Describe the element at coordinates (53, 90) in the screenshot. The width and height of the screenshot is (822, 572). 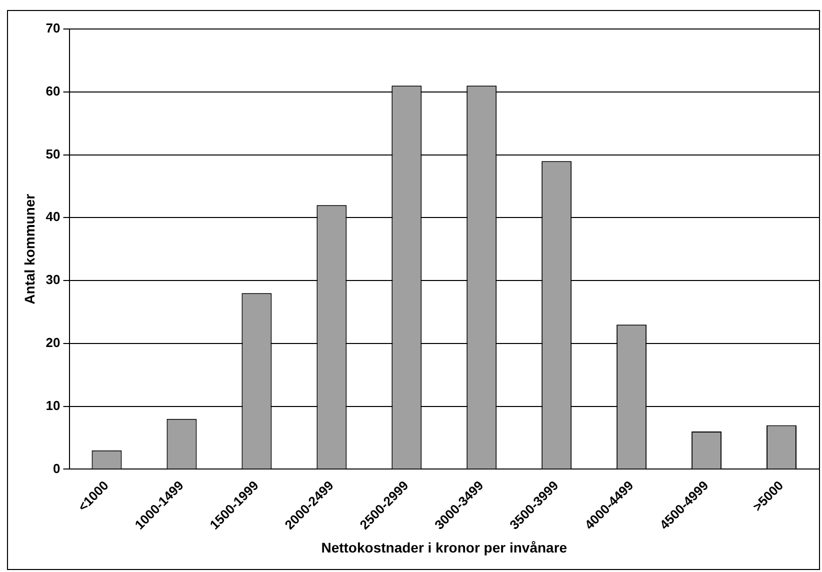
I see `y-tick-label: 60` at that location.